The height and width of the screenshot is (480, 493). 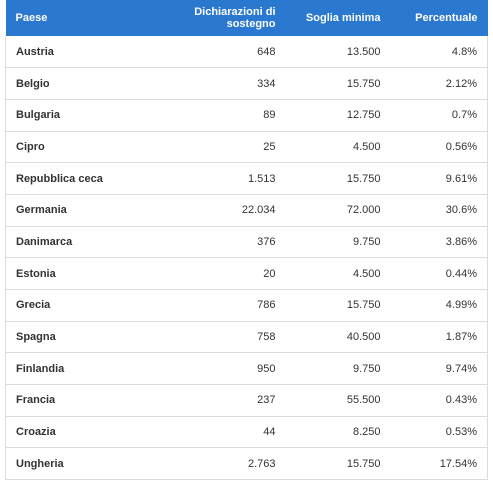 I want to click on country-cell: Spagna, so click(x=88, y=337).